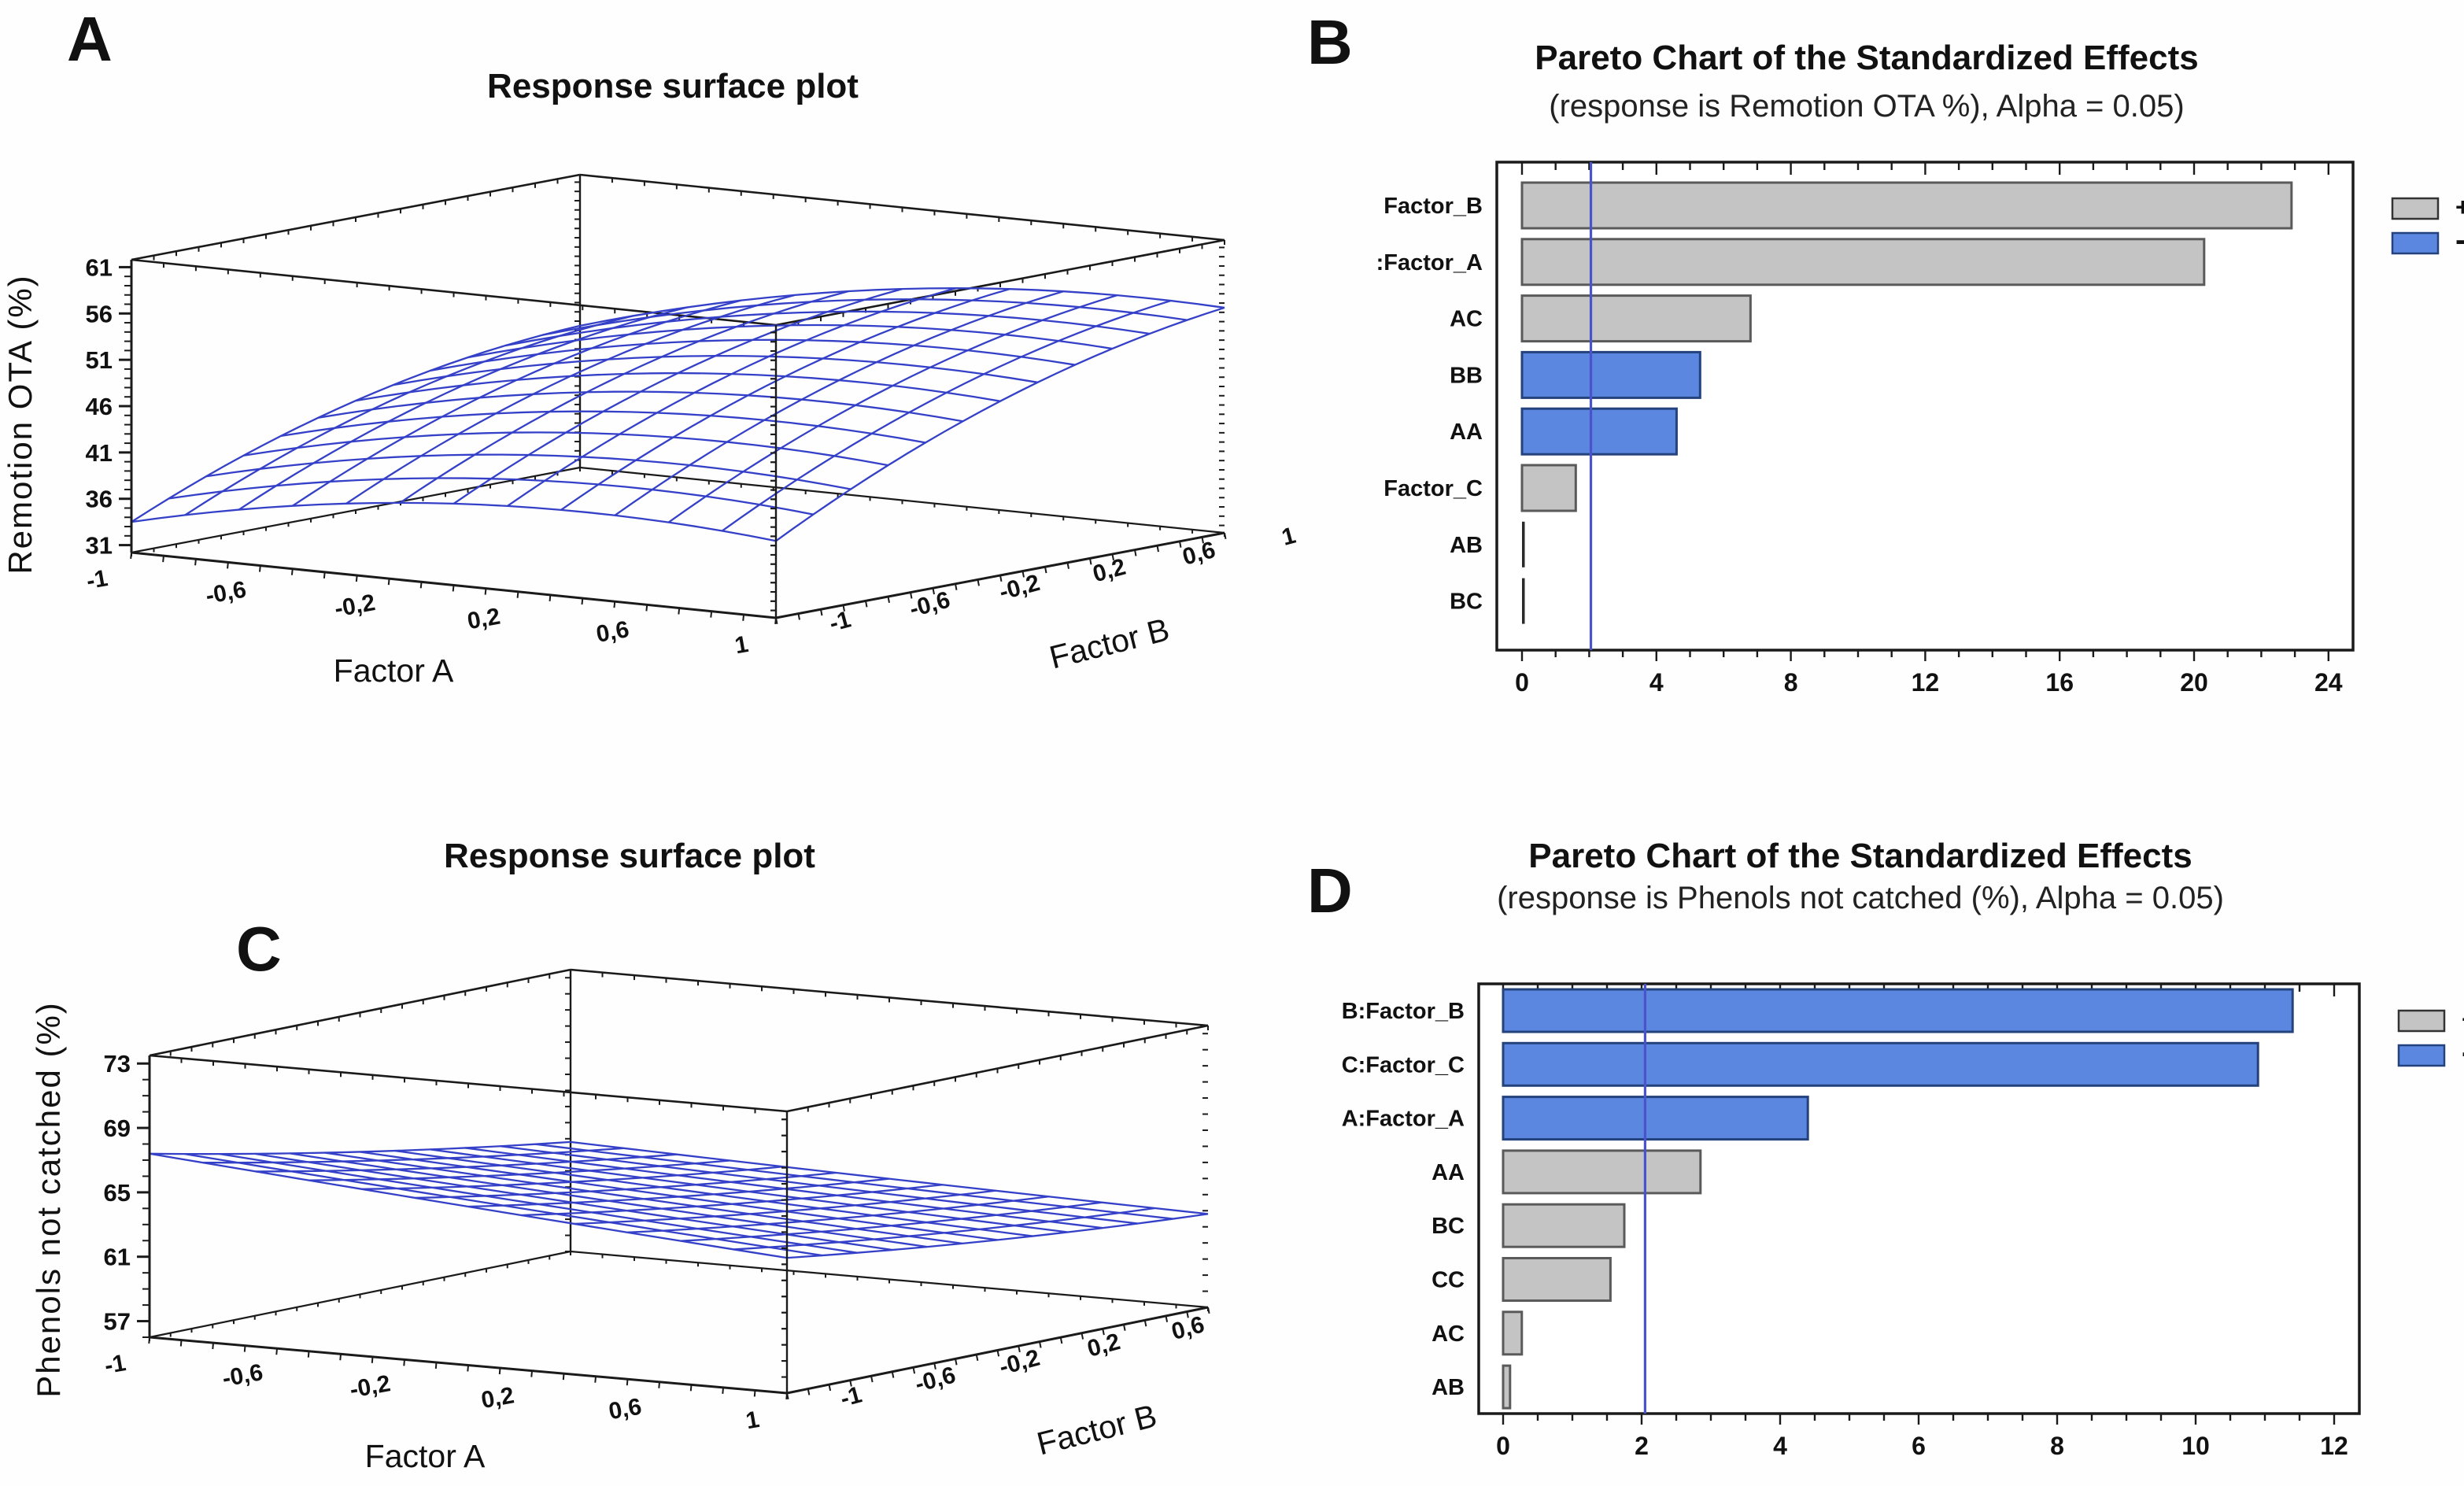 Image resolution: width=2464 pixels, height=1486 pixels. Describe the element at coordinates (1925, 406) in the screenshot. I see `plot-area` at that location.